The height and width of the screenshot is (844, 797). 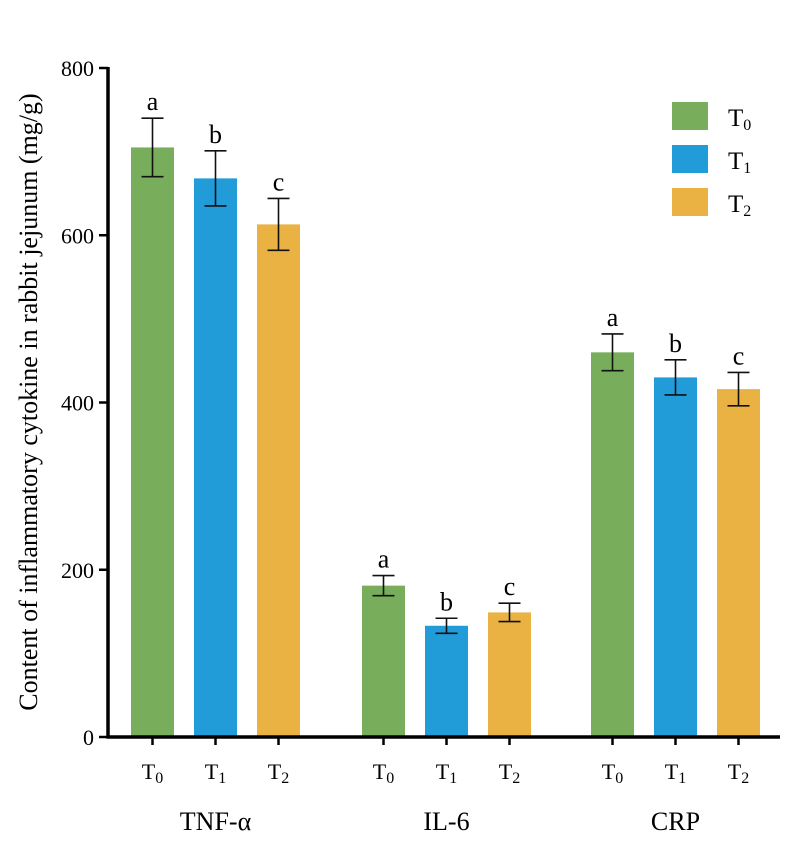 What do you see at coordinates (216, 821) in the screenshot?
I see `category-label-tnf: TNF-α` at bounding box center [216, 821].